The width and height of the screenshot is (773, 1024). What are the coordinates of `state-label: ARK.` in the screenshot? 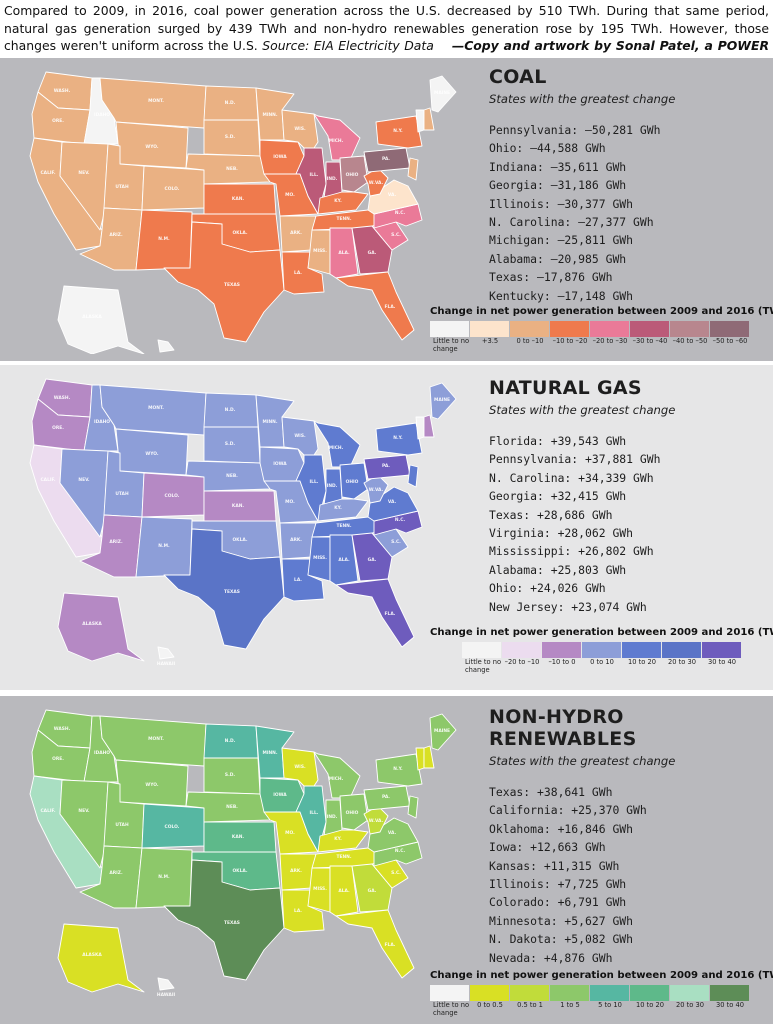 It's located at (296, 233).